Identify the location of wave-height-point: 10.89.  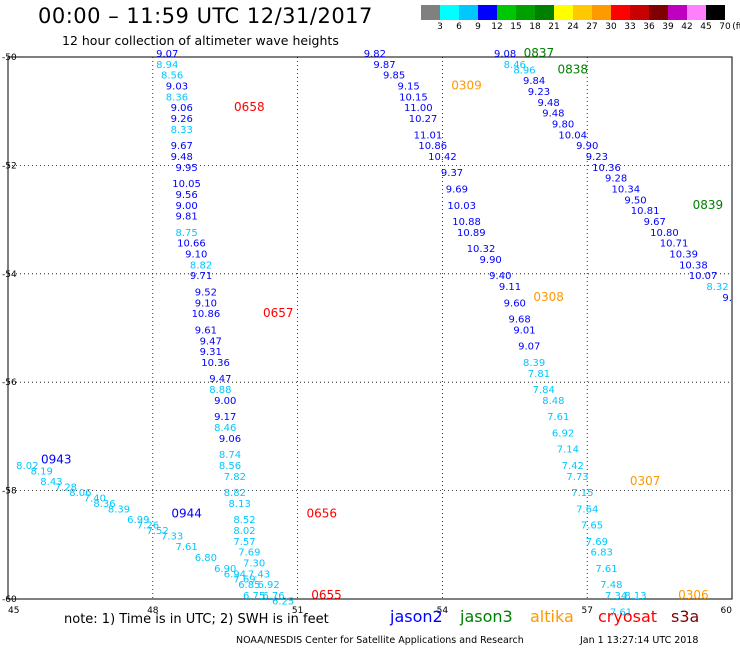
(471, 233).